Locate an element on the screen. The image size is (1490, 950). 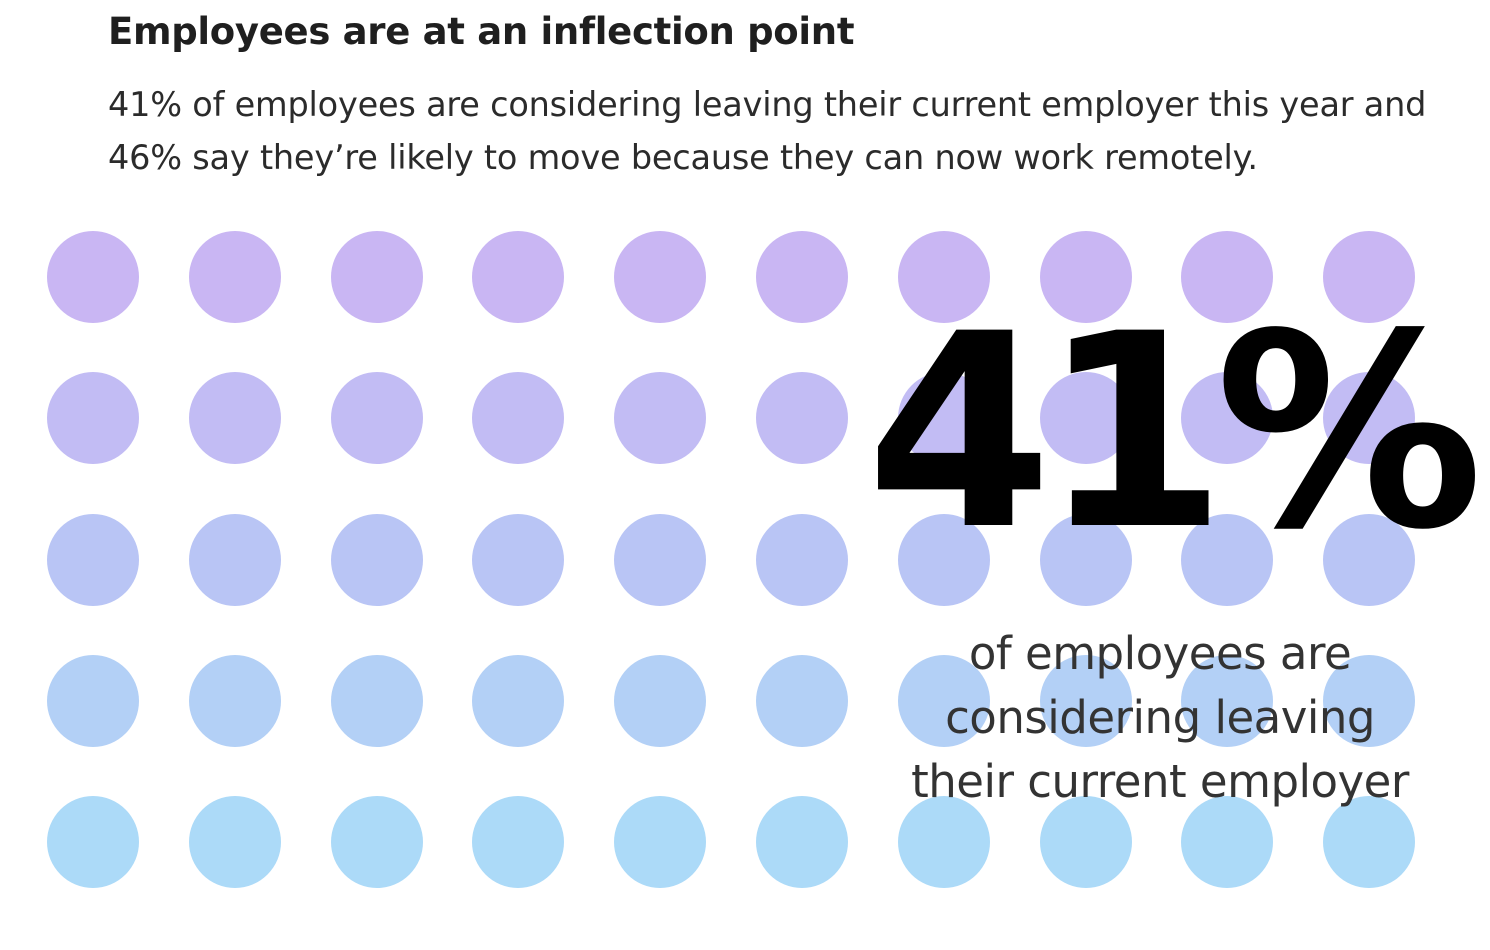
stat-caption-line: considering leaving is located at coordinates (1160, 717).